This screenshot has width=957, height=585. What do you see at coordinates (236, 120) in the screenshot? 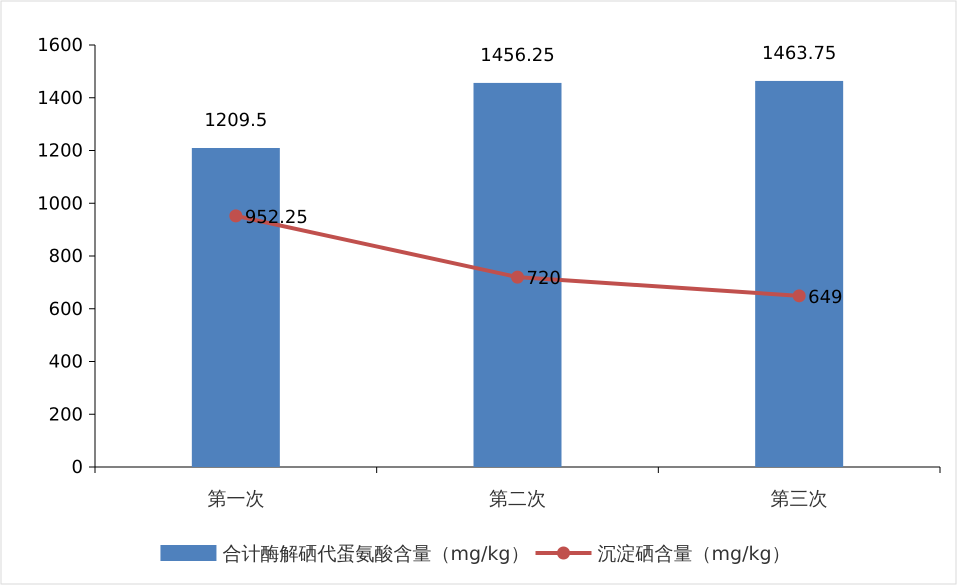
I see `data-label: 1209.5` at bounding box center [236, 120].